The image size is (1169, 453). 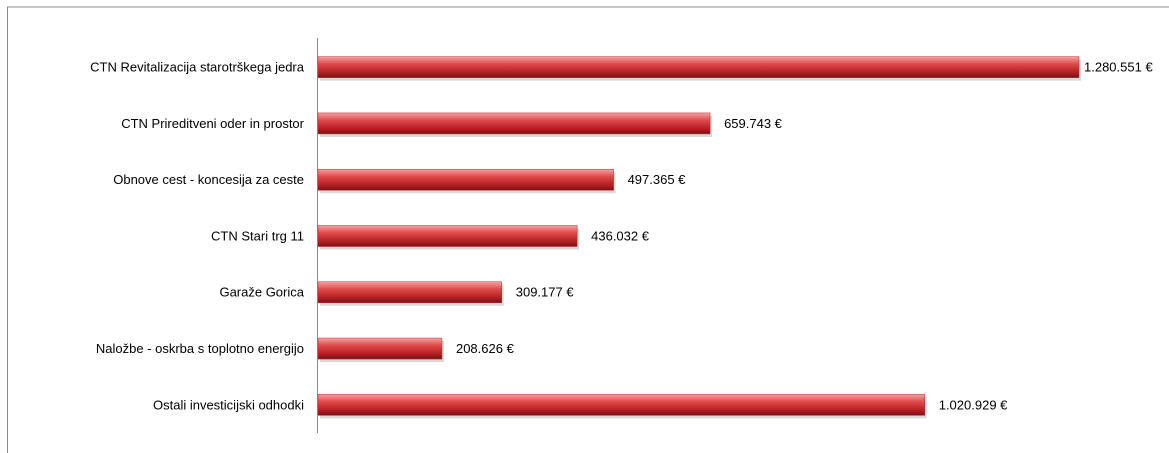 I want to click on data-label: 436.032 €, so click(x=620, y=235).